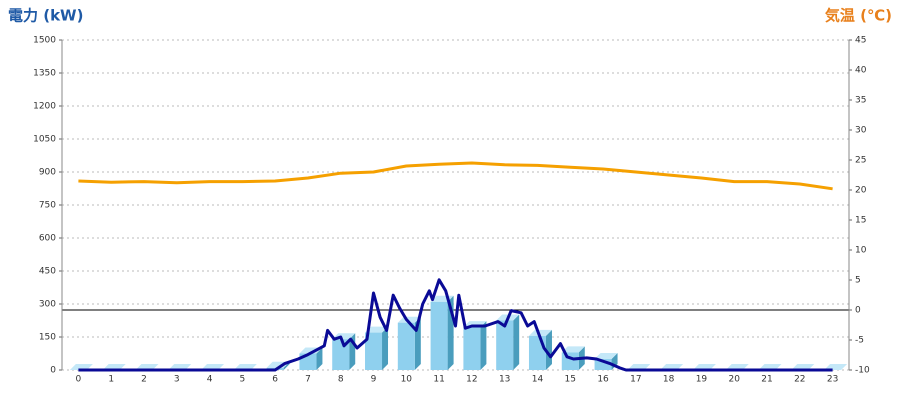 The height and width of the screenshot is (404, 900). I want to click on y-tick-label: 150, so click(47, 338).